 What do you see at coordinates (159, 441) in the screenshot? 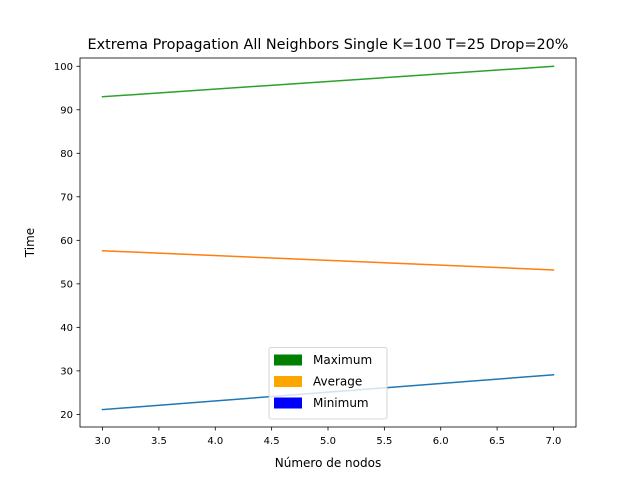
I see `x-tick-label: 3.5` at bounding box center [159, 441].